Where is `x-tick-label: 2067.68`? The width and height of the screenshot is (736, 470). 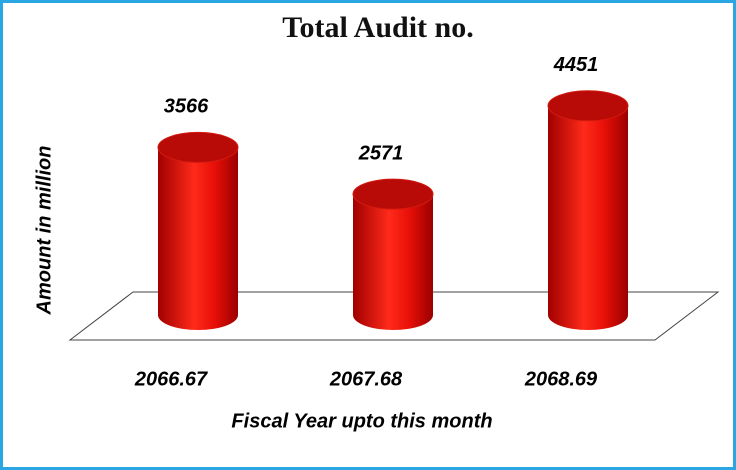
x-tick-label: 2067.68 is located at coordinates (366, 379).